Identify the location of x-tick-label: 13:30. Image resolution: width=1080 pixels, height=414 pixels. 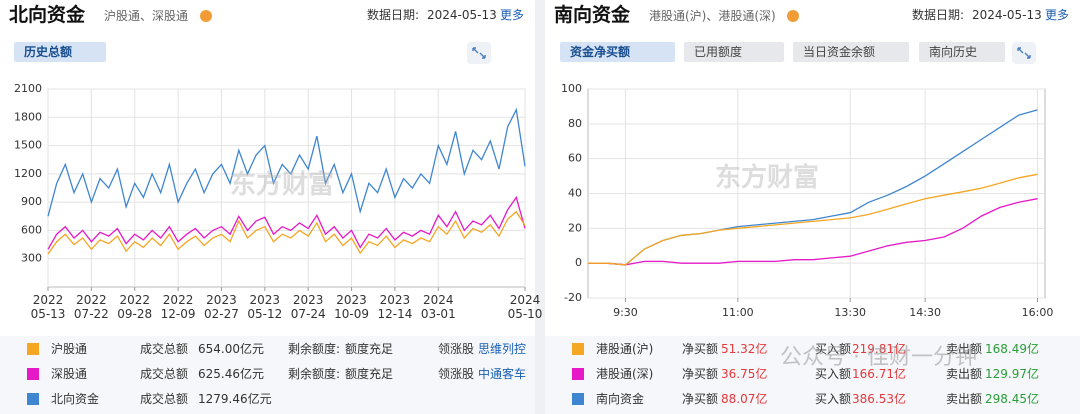
(850, 312).